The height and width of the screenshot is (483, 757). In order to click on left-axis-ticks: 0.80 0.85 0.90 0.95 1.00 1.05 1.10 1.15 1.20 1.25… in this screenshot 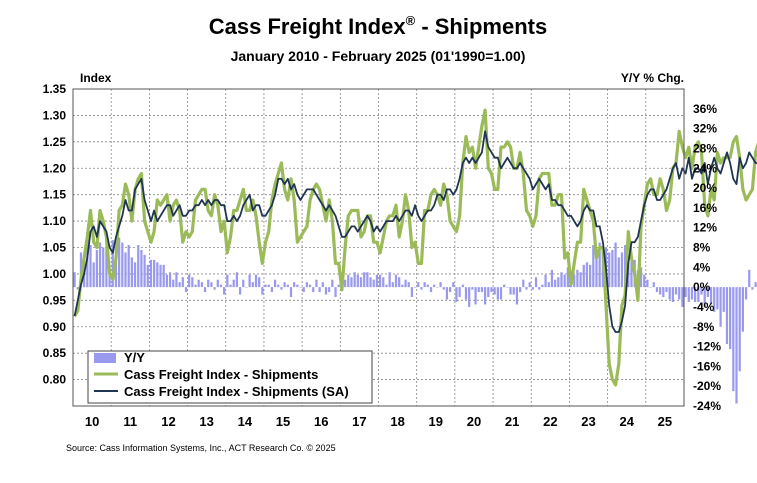, I will do `click(55, 234)`.